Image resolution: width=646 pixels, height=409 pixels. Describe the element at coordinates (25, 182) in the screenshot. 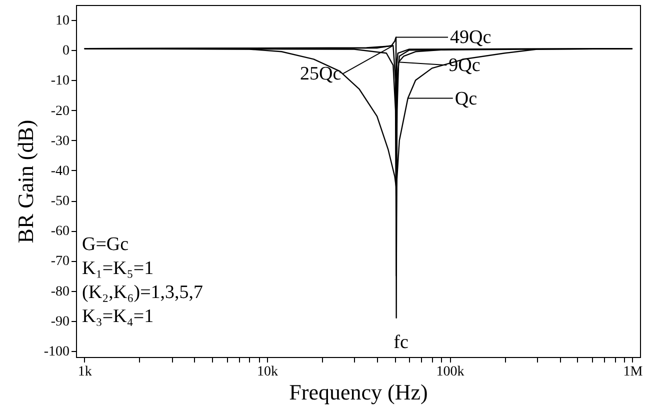

I see `y-axis-title: BR Gain (dB)` at that location.